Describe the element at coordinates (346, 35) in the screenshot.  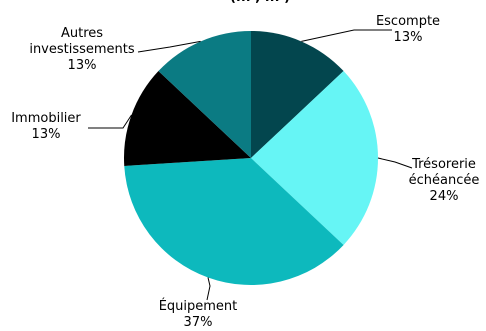
I see `leader-line-escompte` at that location.